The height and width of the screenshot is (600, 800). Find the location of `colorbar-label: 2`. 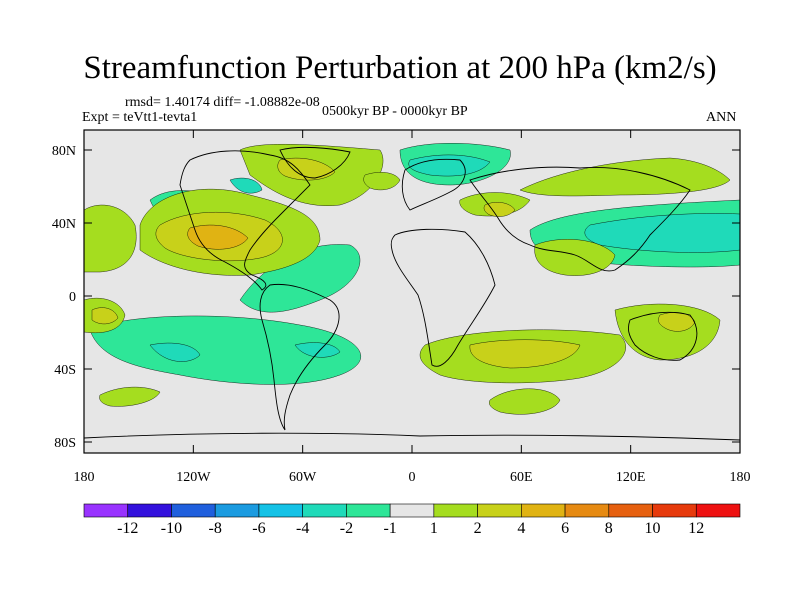

colorbar-label: 2 is located at coordinates (478, 528).